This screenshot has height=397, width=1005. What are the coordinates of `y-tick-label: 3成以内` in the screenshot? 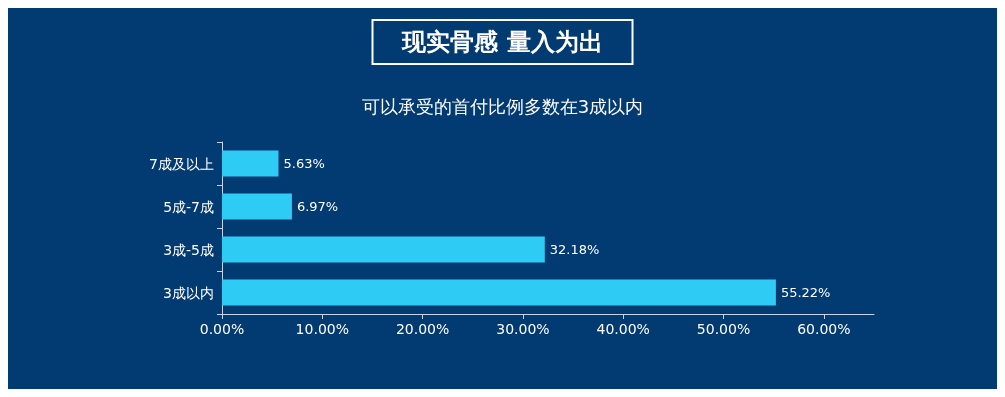 It's located at (188, 292).